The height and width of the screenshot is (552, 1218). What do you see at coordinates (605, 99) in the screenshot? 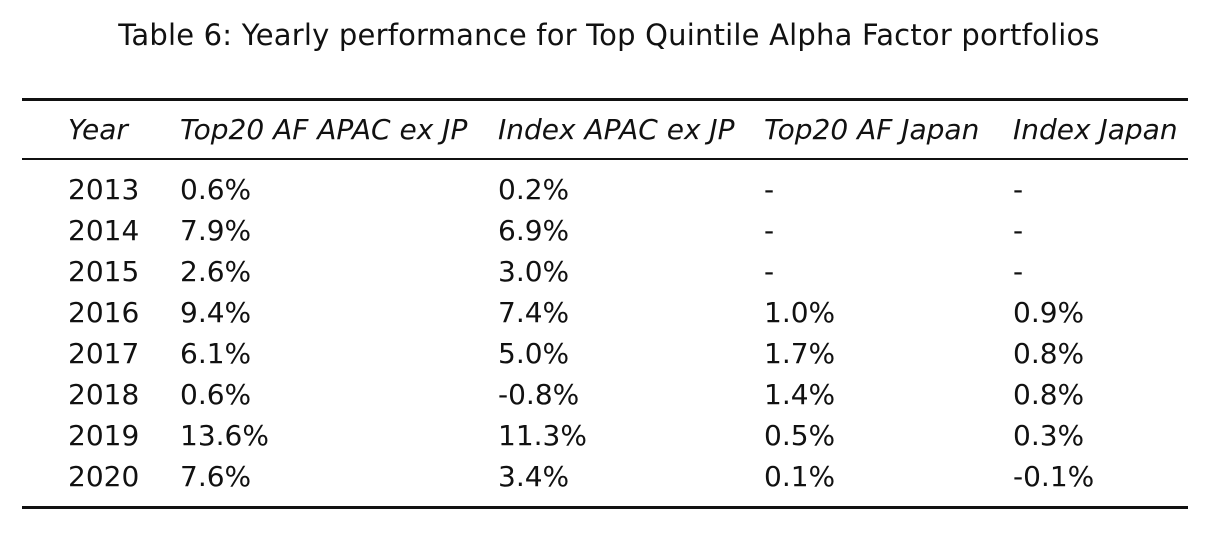
I see `table-top-rule` at bounding box center [605, 99].